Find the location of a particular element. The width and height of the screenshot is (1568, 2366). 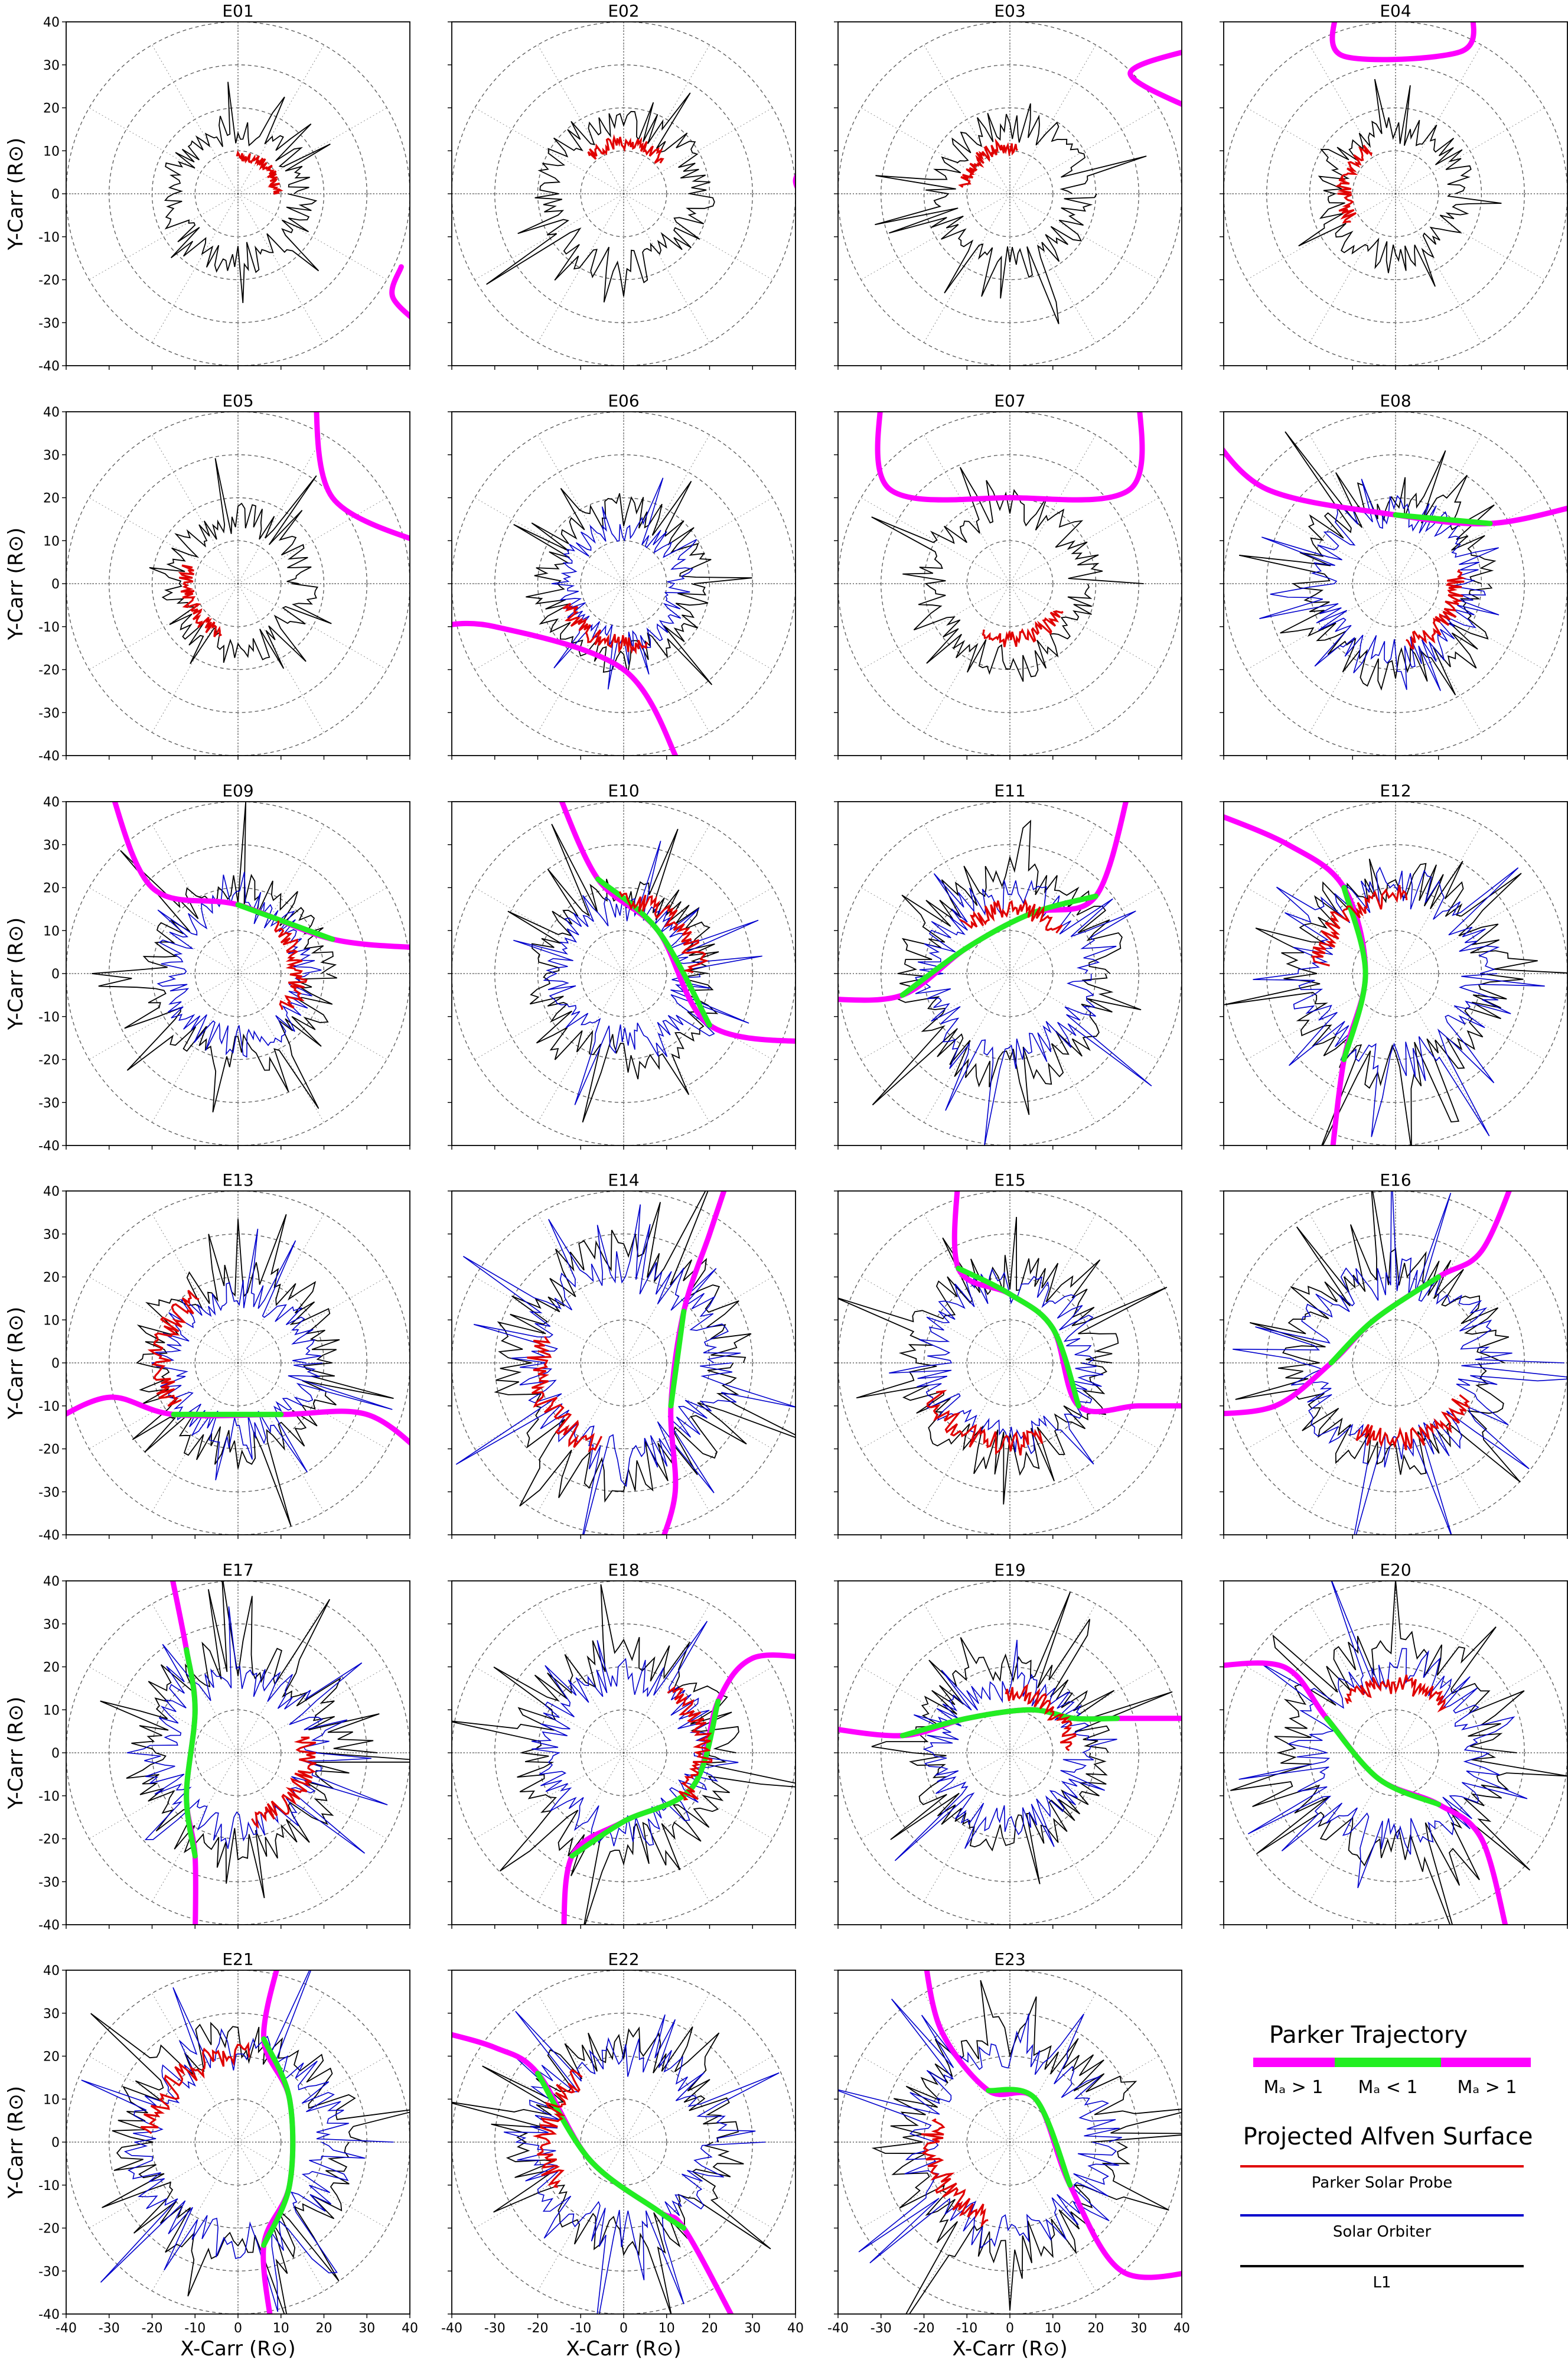

panel-title: E15 is located at coordinates (1009, 1180).